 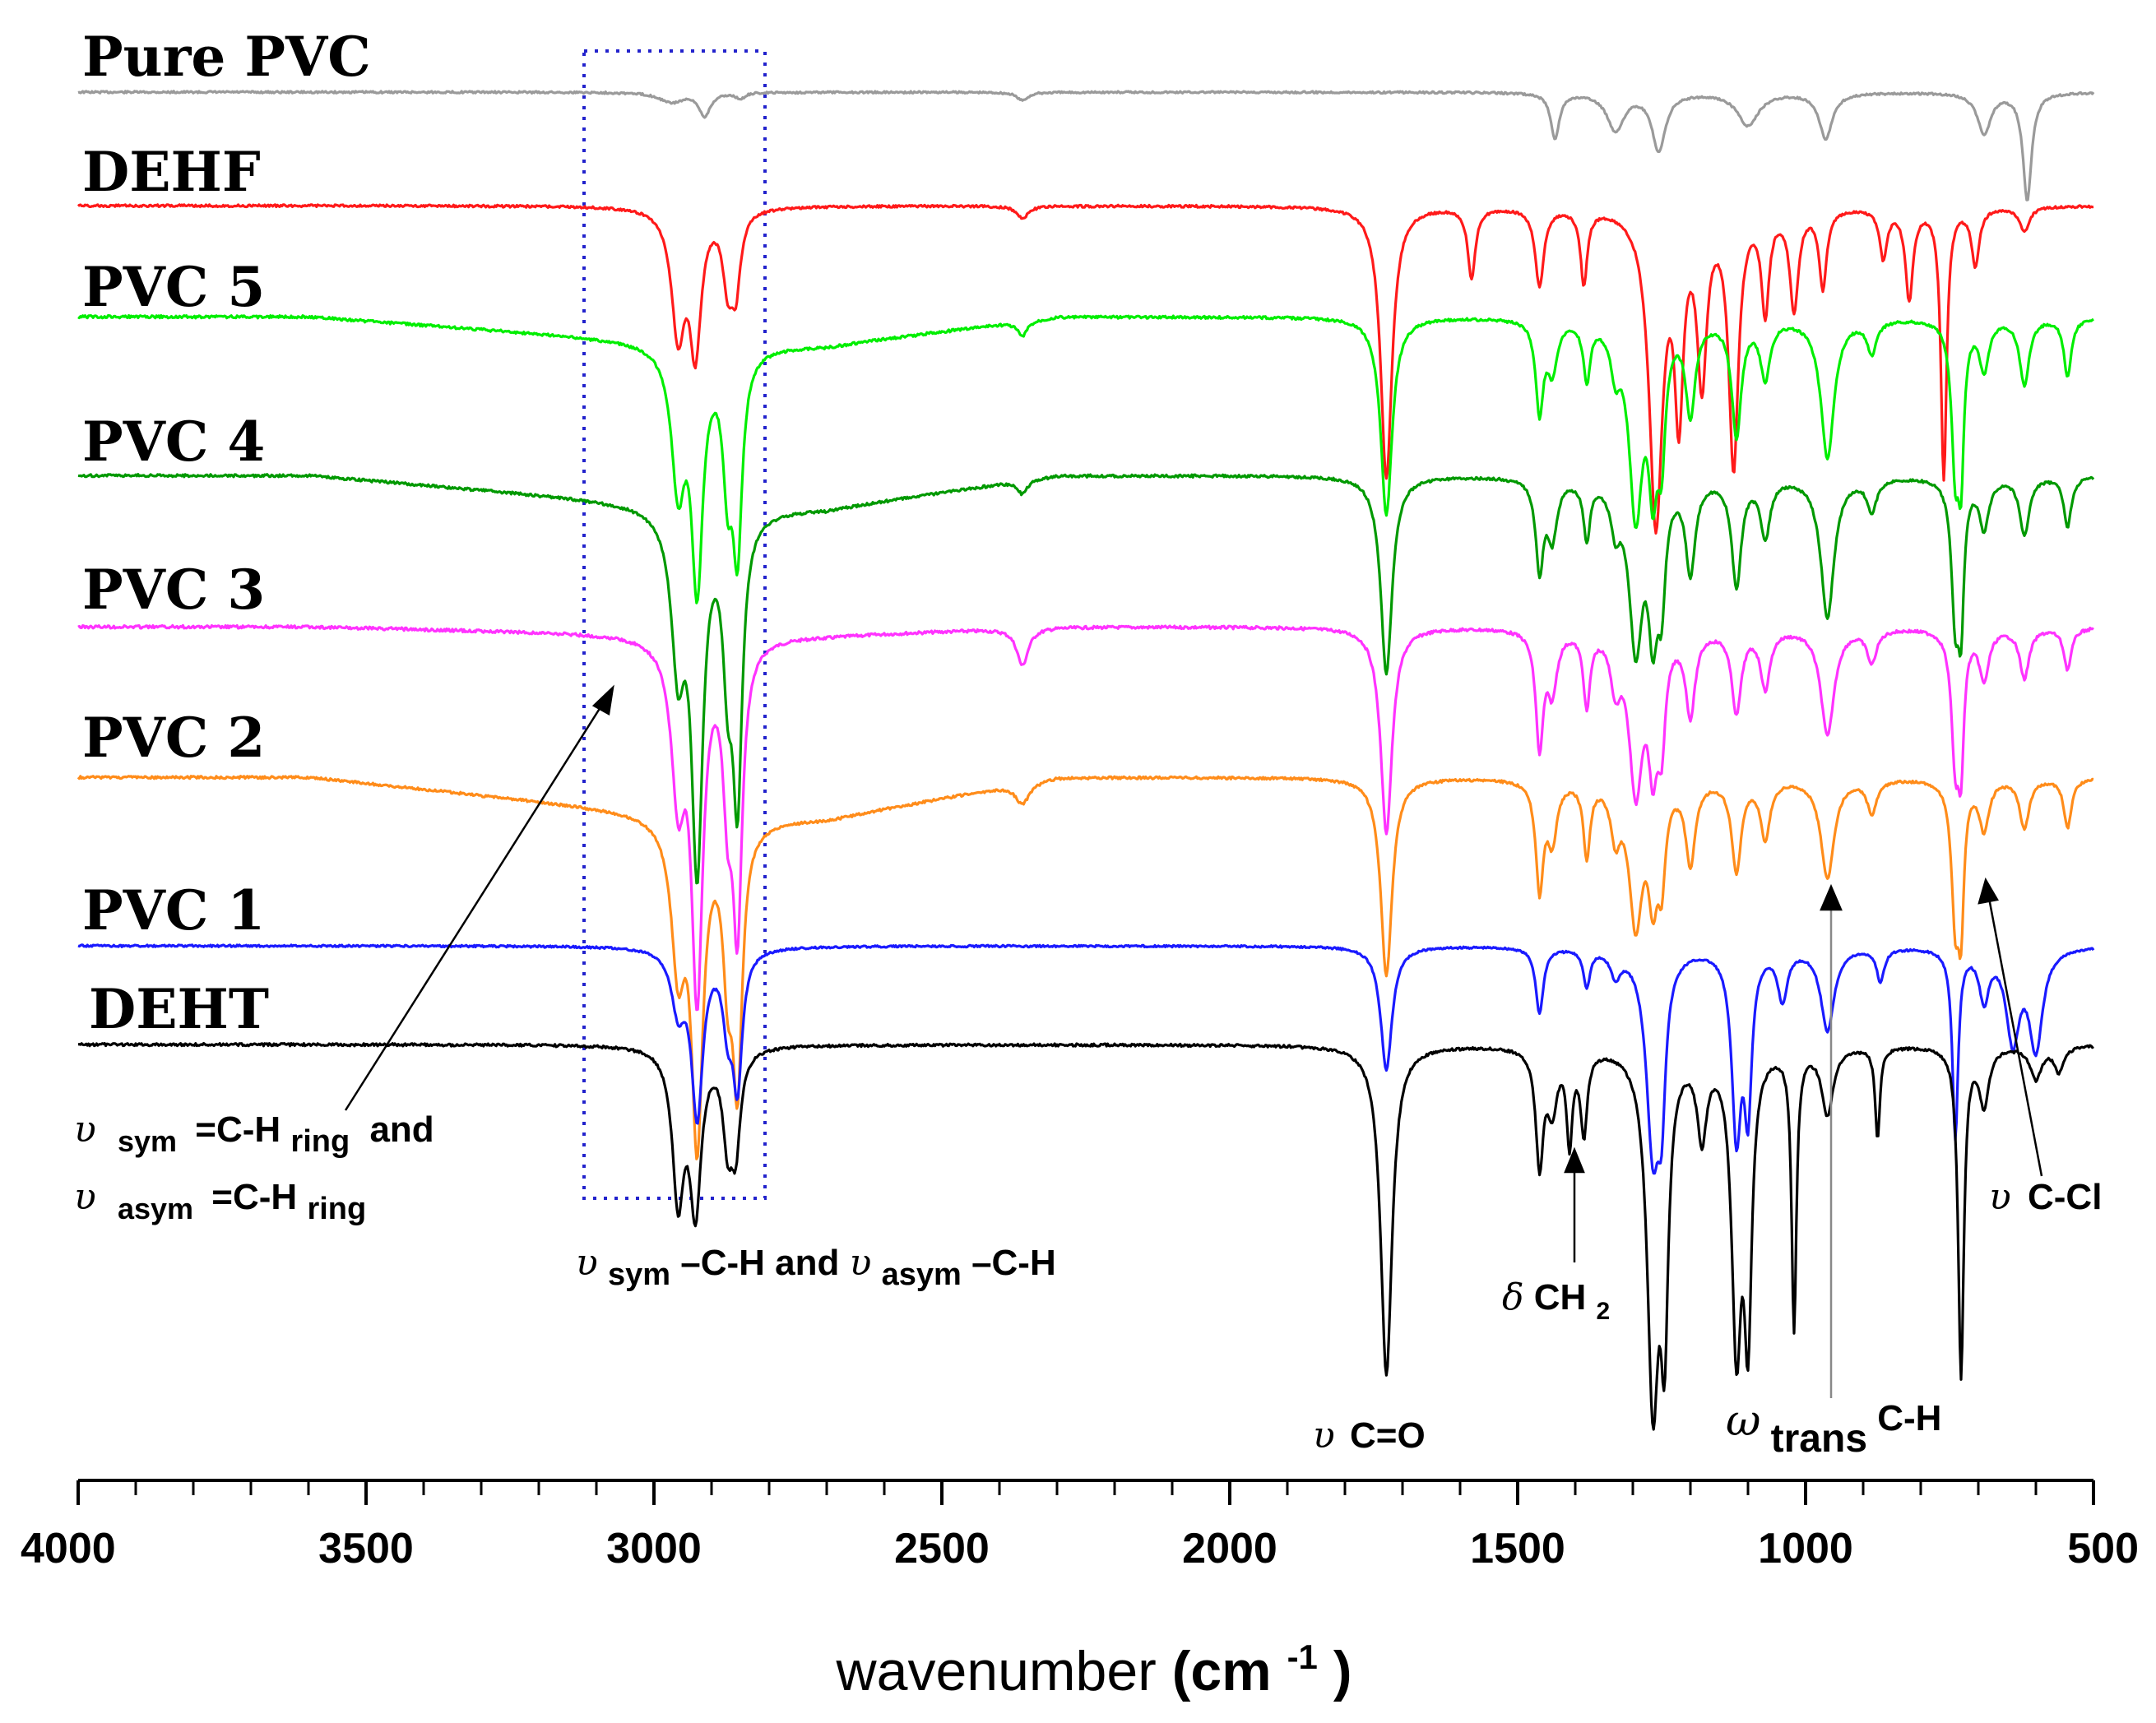 What do you see at coordinates (942, 1549) in the screenshot?
I see `x-tick-label: 2500` at bounding box center [942, 1549].